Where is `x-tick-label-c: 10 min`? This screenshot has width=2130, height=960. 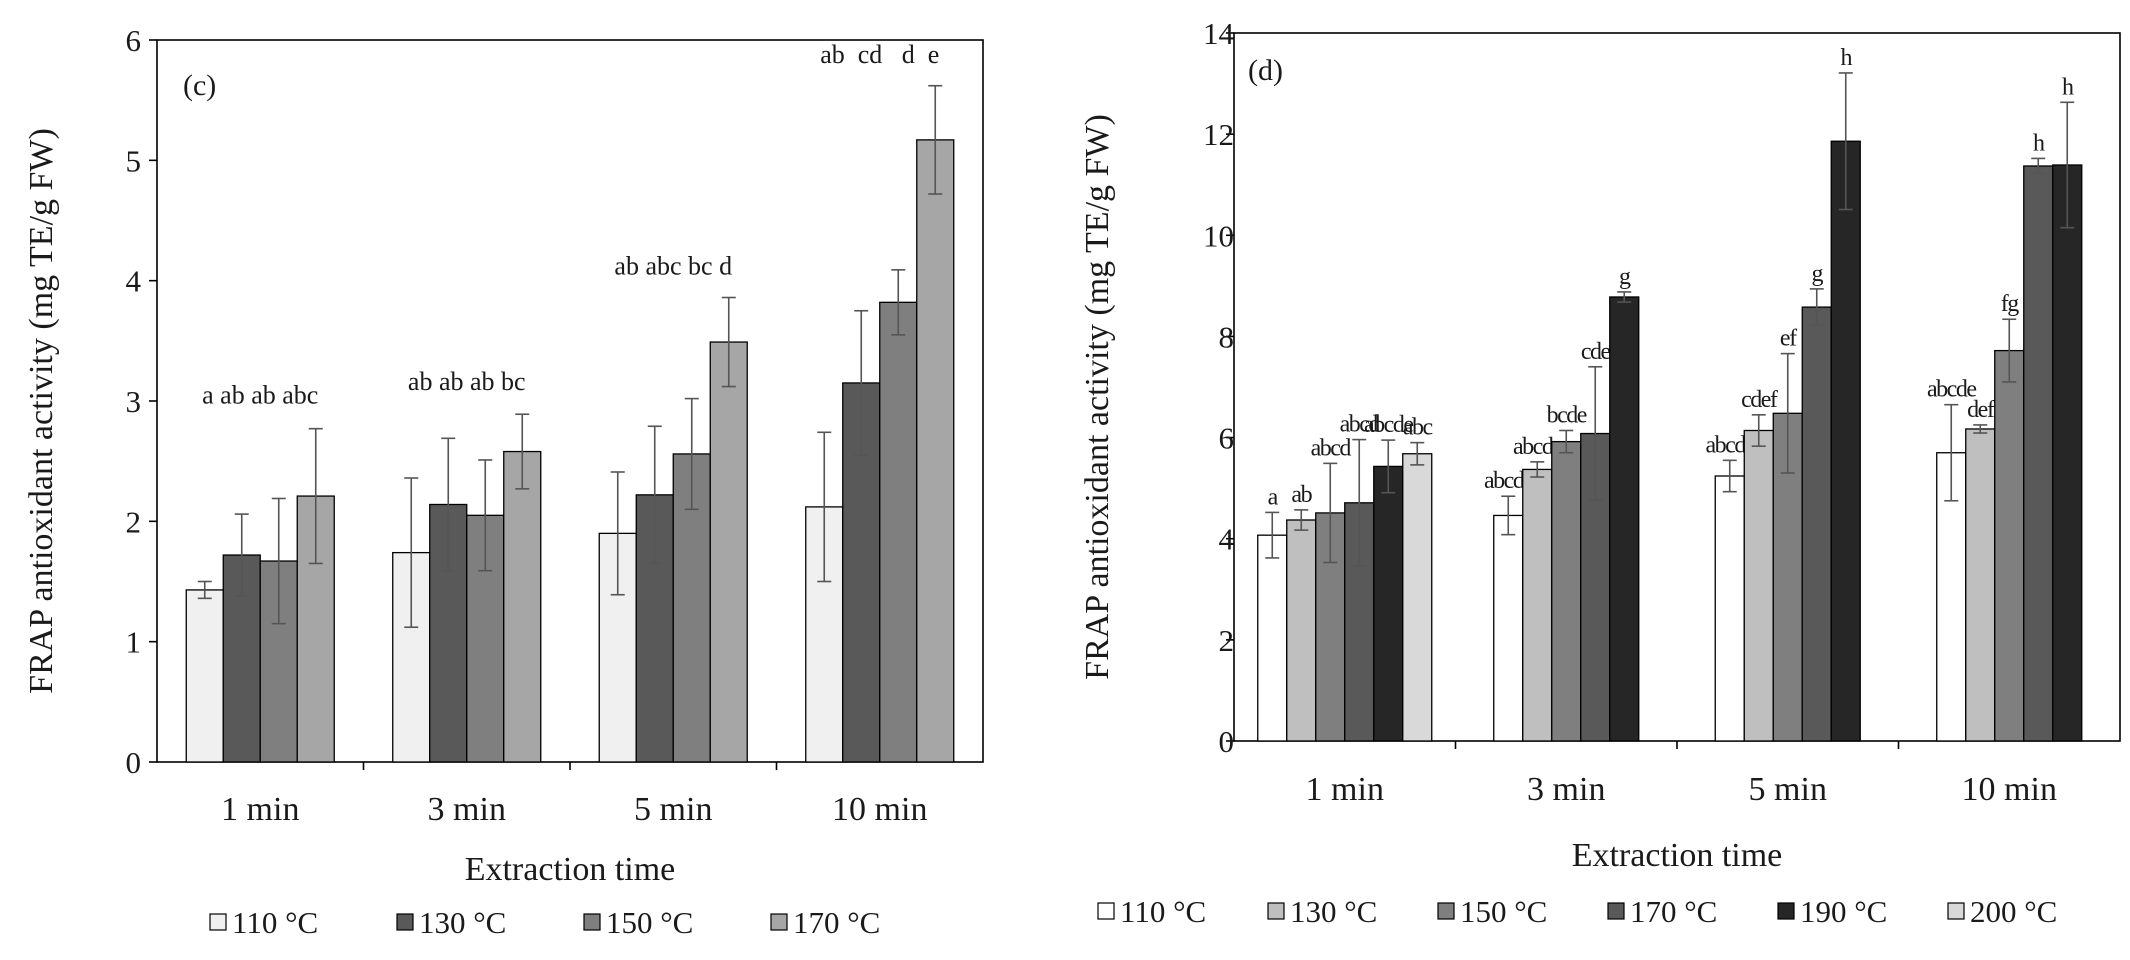 x-tick-label-c: 10 min is located at coordinates (879, 809).